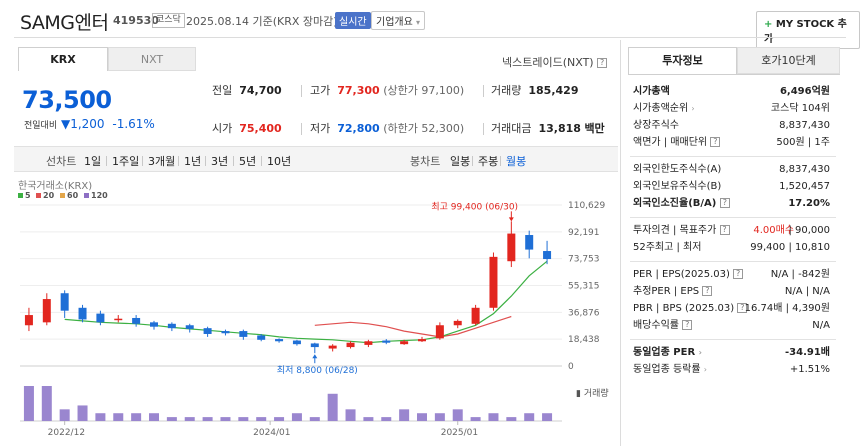 This screenshot has width=860, height=446. What do you see at coordinates (61, 161) in the screenshot?
I see `line-chart-label: 선차트` at bounding box center [61, 161].